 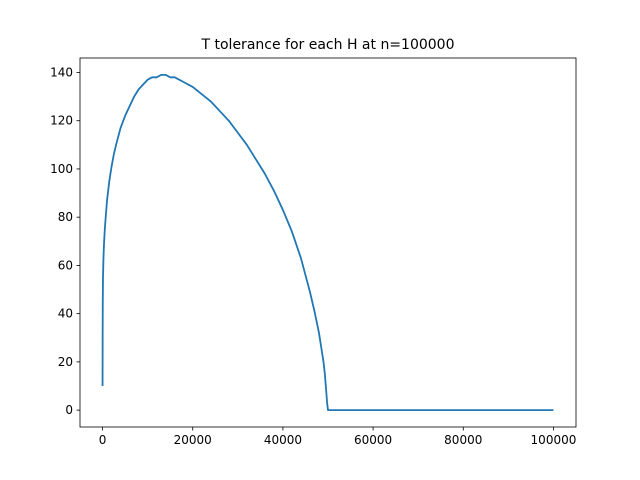 I want to click on x-tick-label: 40000, so click(x=283, y=440).